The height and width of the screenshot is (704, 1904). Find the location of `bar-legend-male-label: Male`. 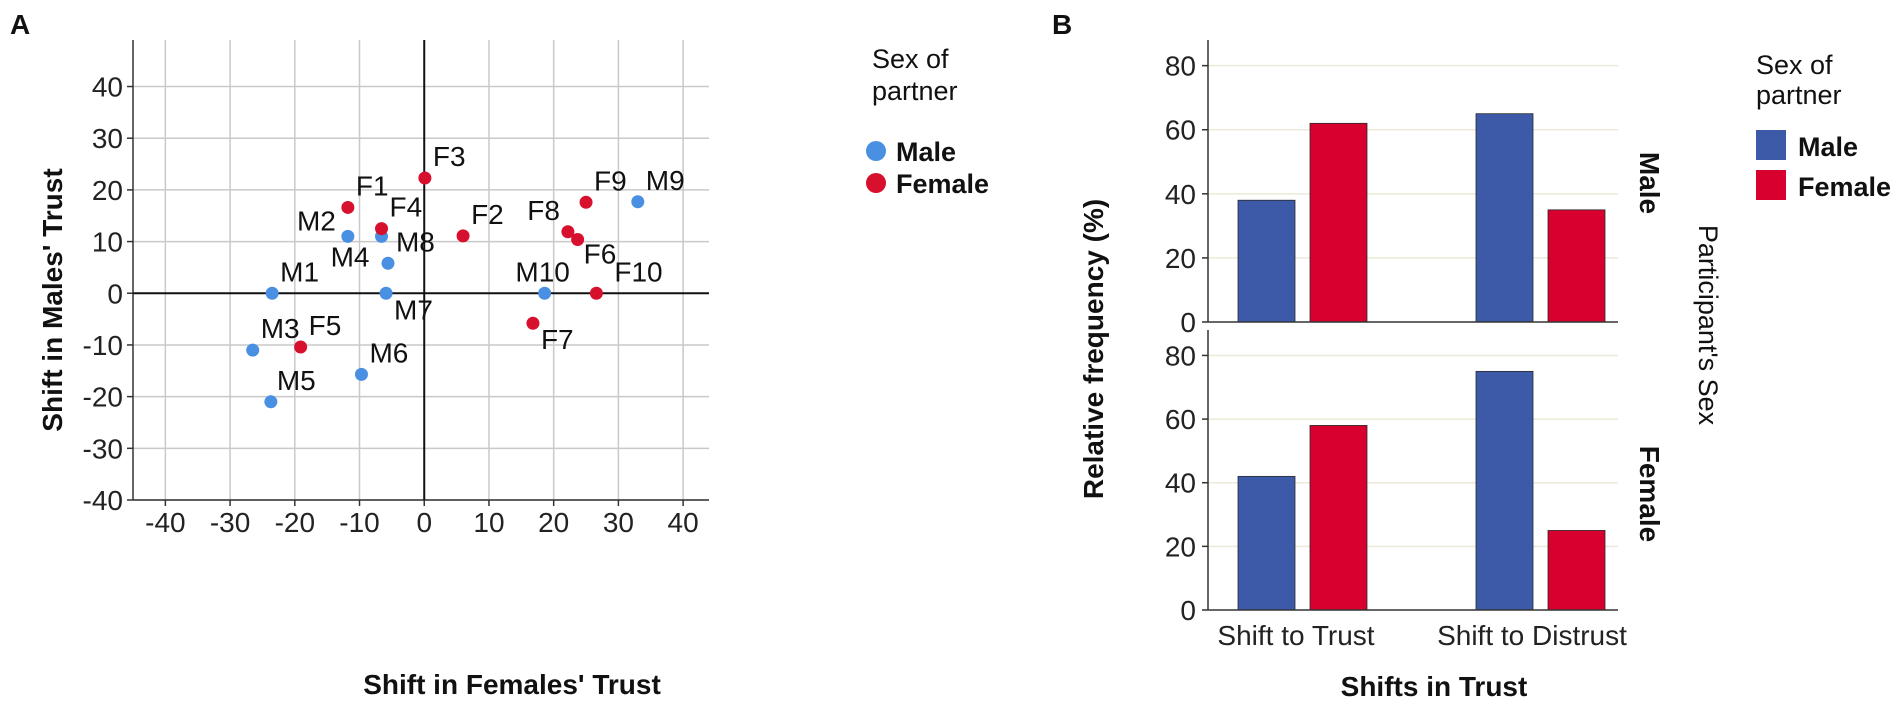

bar-legend-male-label: Male is located at coordinates (1828, 147).